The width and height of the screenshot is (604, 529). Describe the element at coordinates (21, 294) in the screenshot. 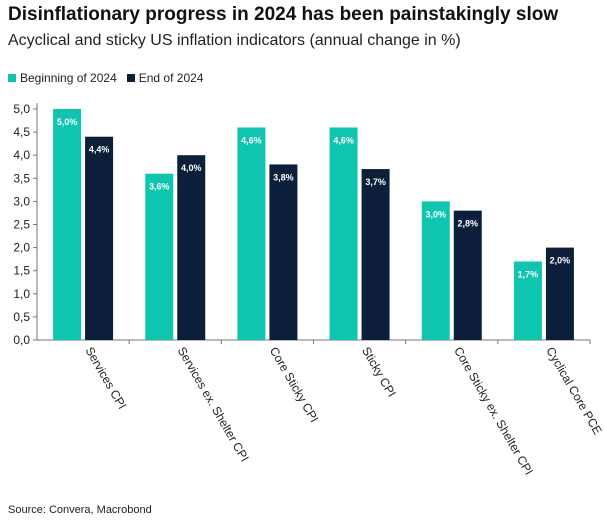

I see `y-tick-label: 1,0` at that location.